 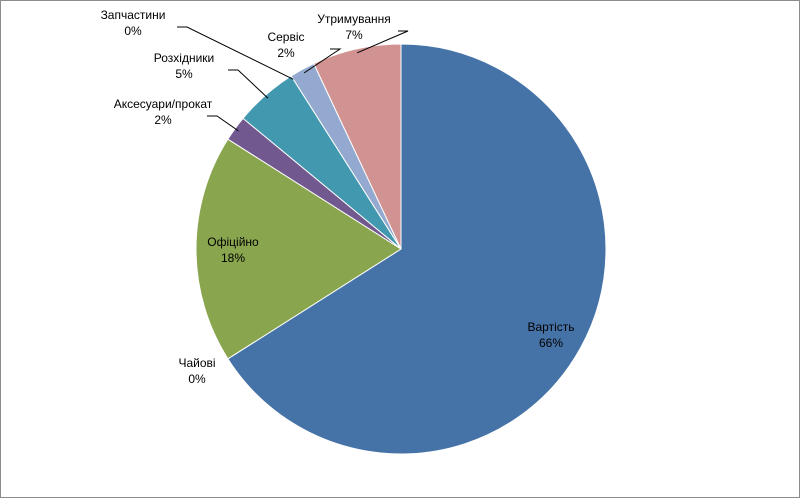 I want to click on data-label-category: Аксесуари/прокат, so click(x=163, y=104).